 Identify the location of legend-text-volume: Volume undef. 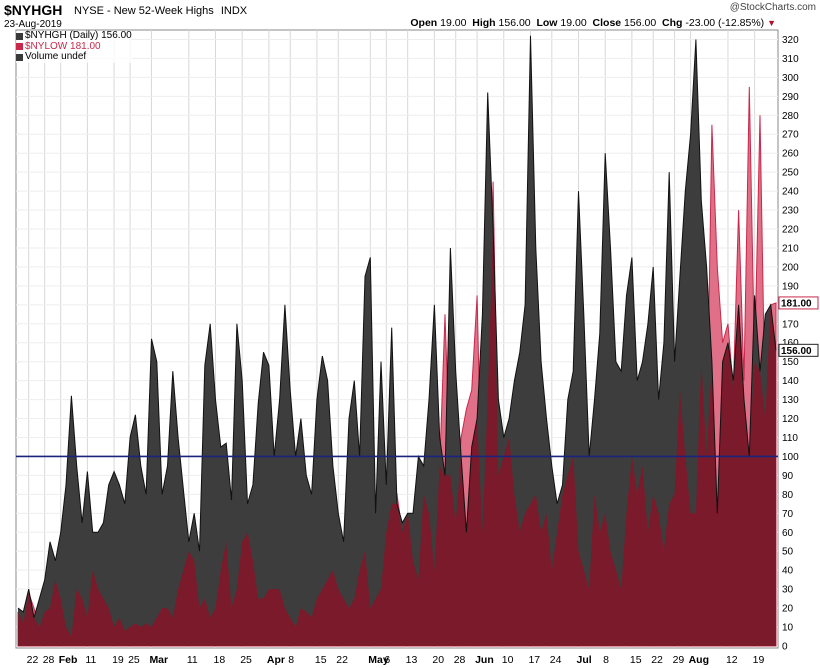
(56, 56).